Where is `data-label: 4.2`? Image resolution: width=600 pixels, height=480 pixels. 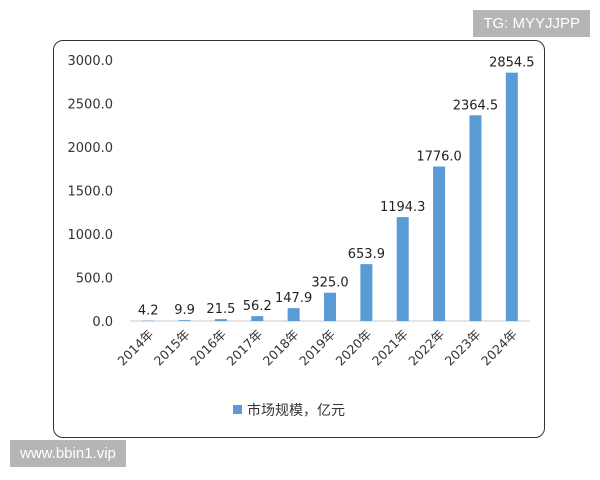 data-label: 4.2 is located at coordinates (148, 311).